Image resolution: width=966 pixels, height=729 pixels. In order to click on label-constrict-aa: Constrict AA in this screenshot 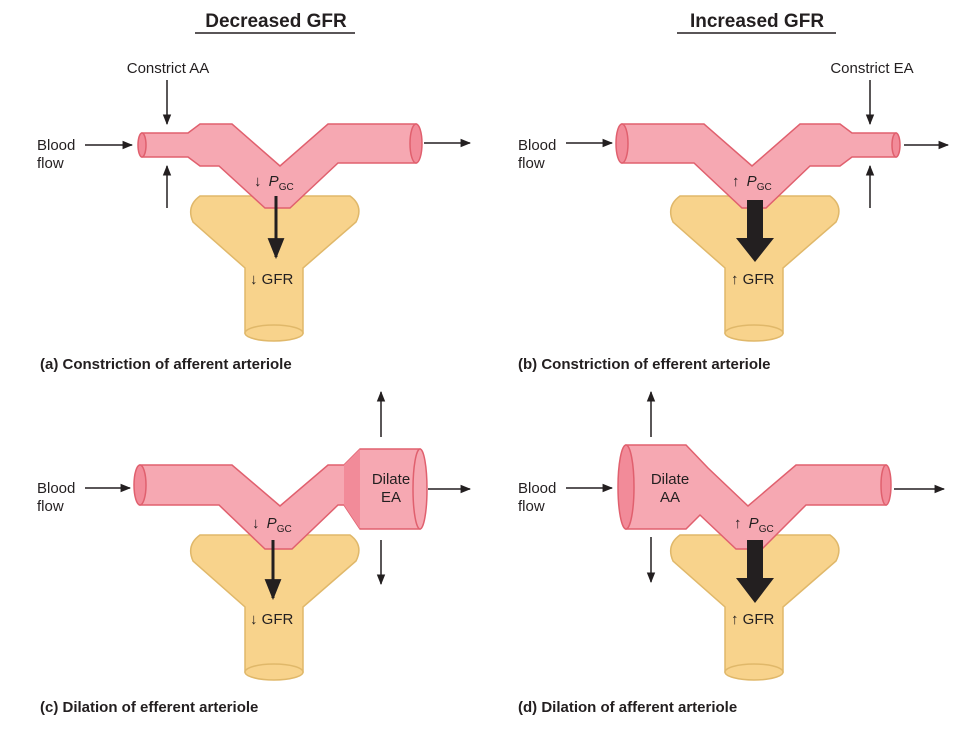, I will do `click(168, 68)`.